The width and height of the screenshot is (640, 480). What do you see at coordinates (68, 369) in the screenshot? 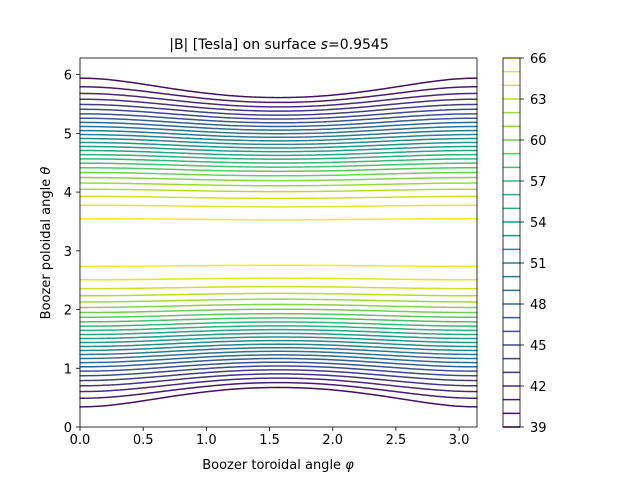
I see `y-tick-label: 1` at bounding box center [68, 369].